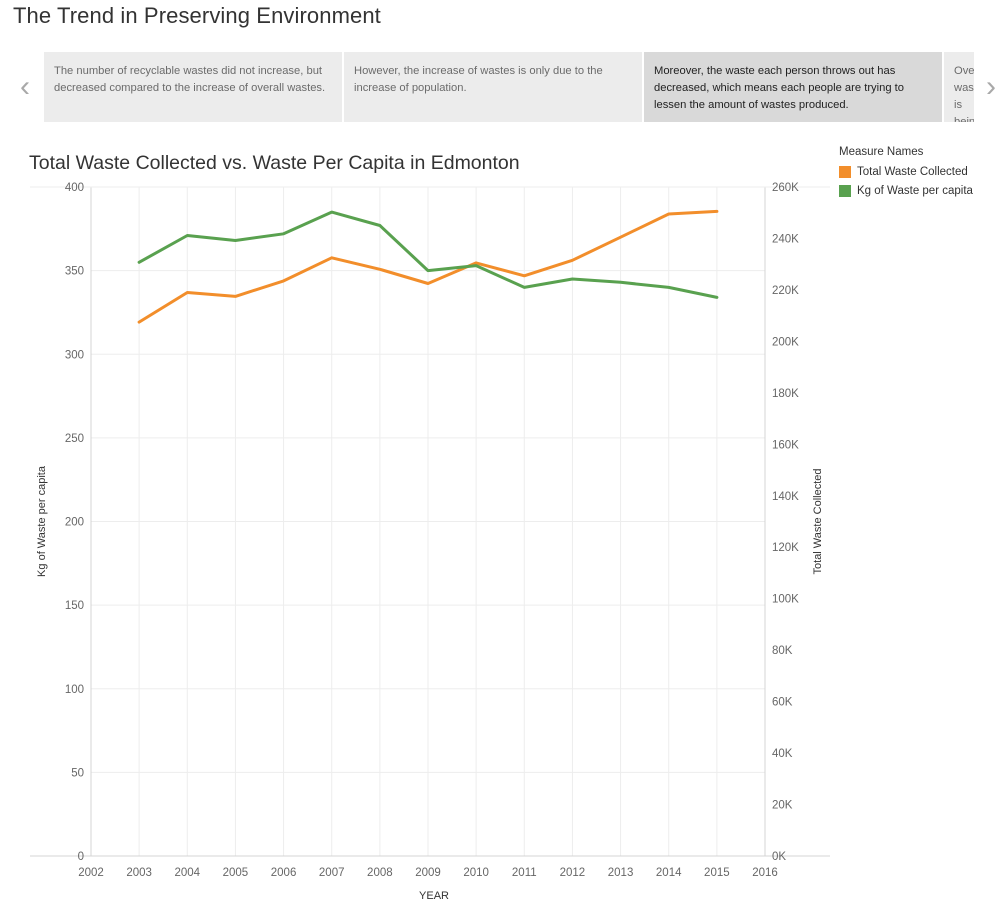 The image size is (1008, 922). Describe the element at coordinates (42, 521) in the screenshot. I see `y-left-axis-title: Kg of Waste per capita` at that location.